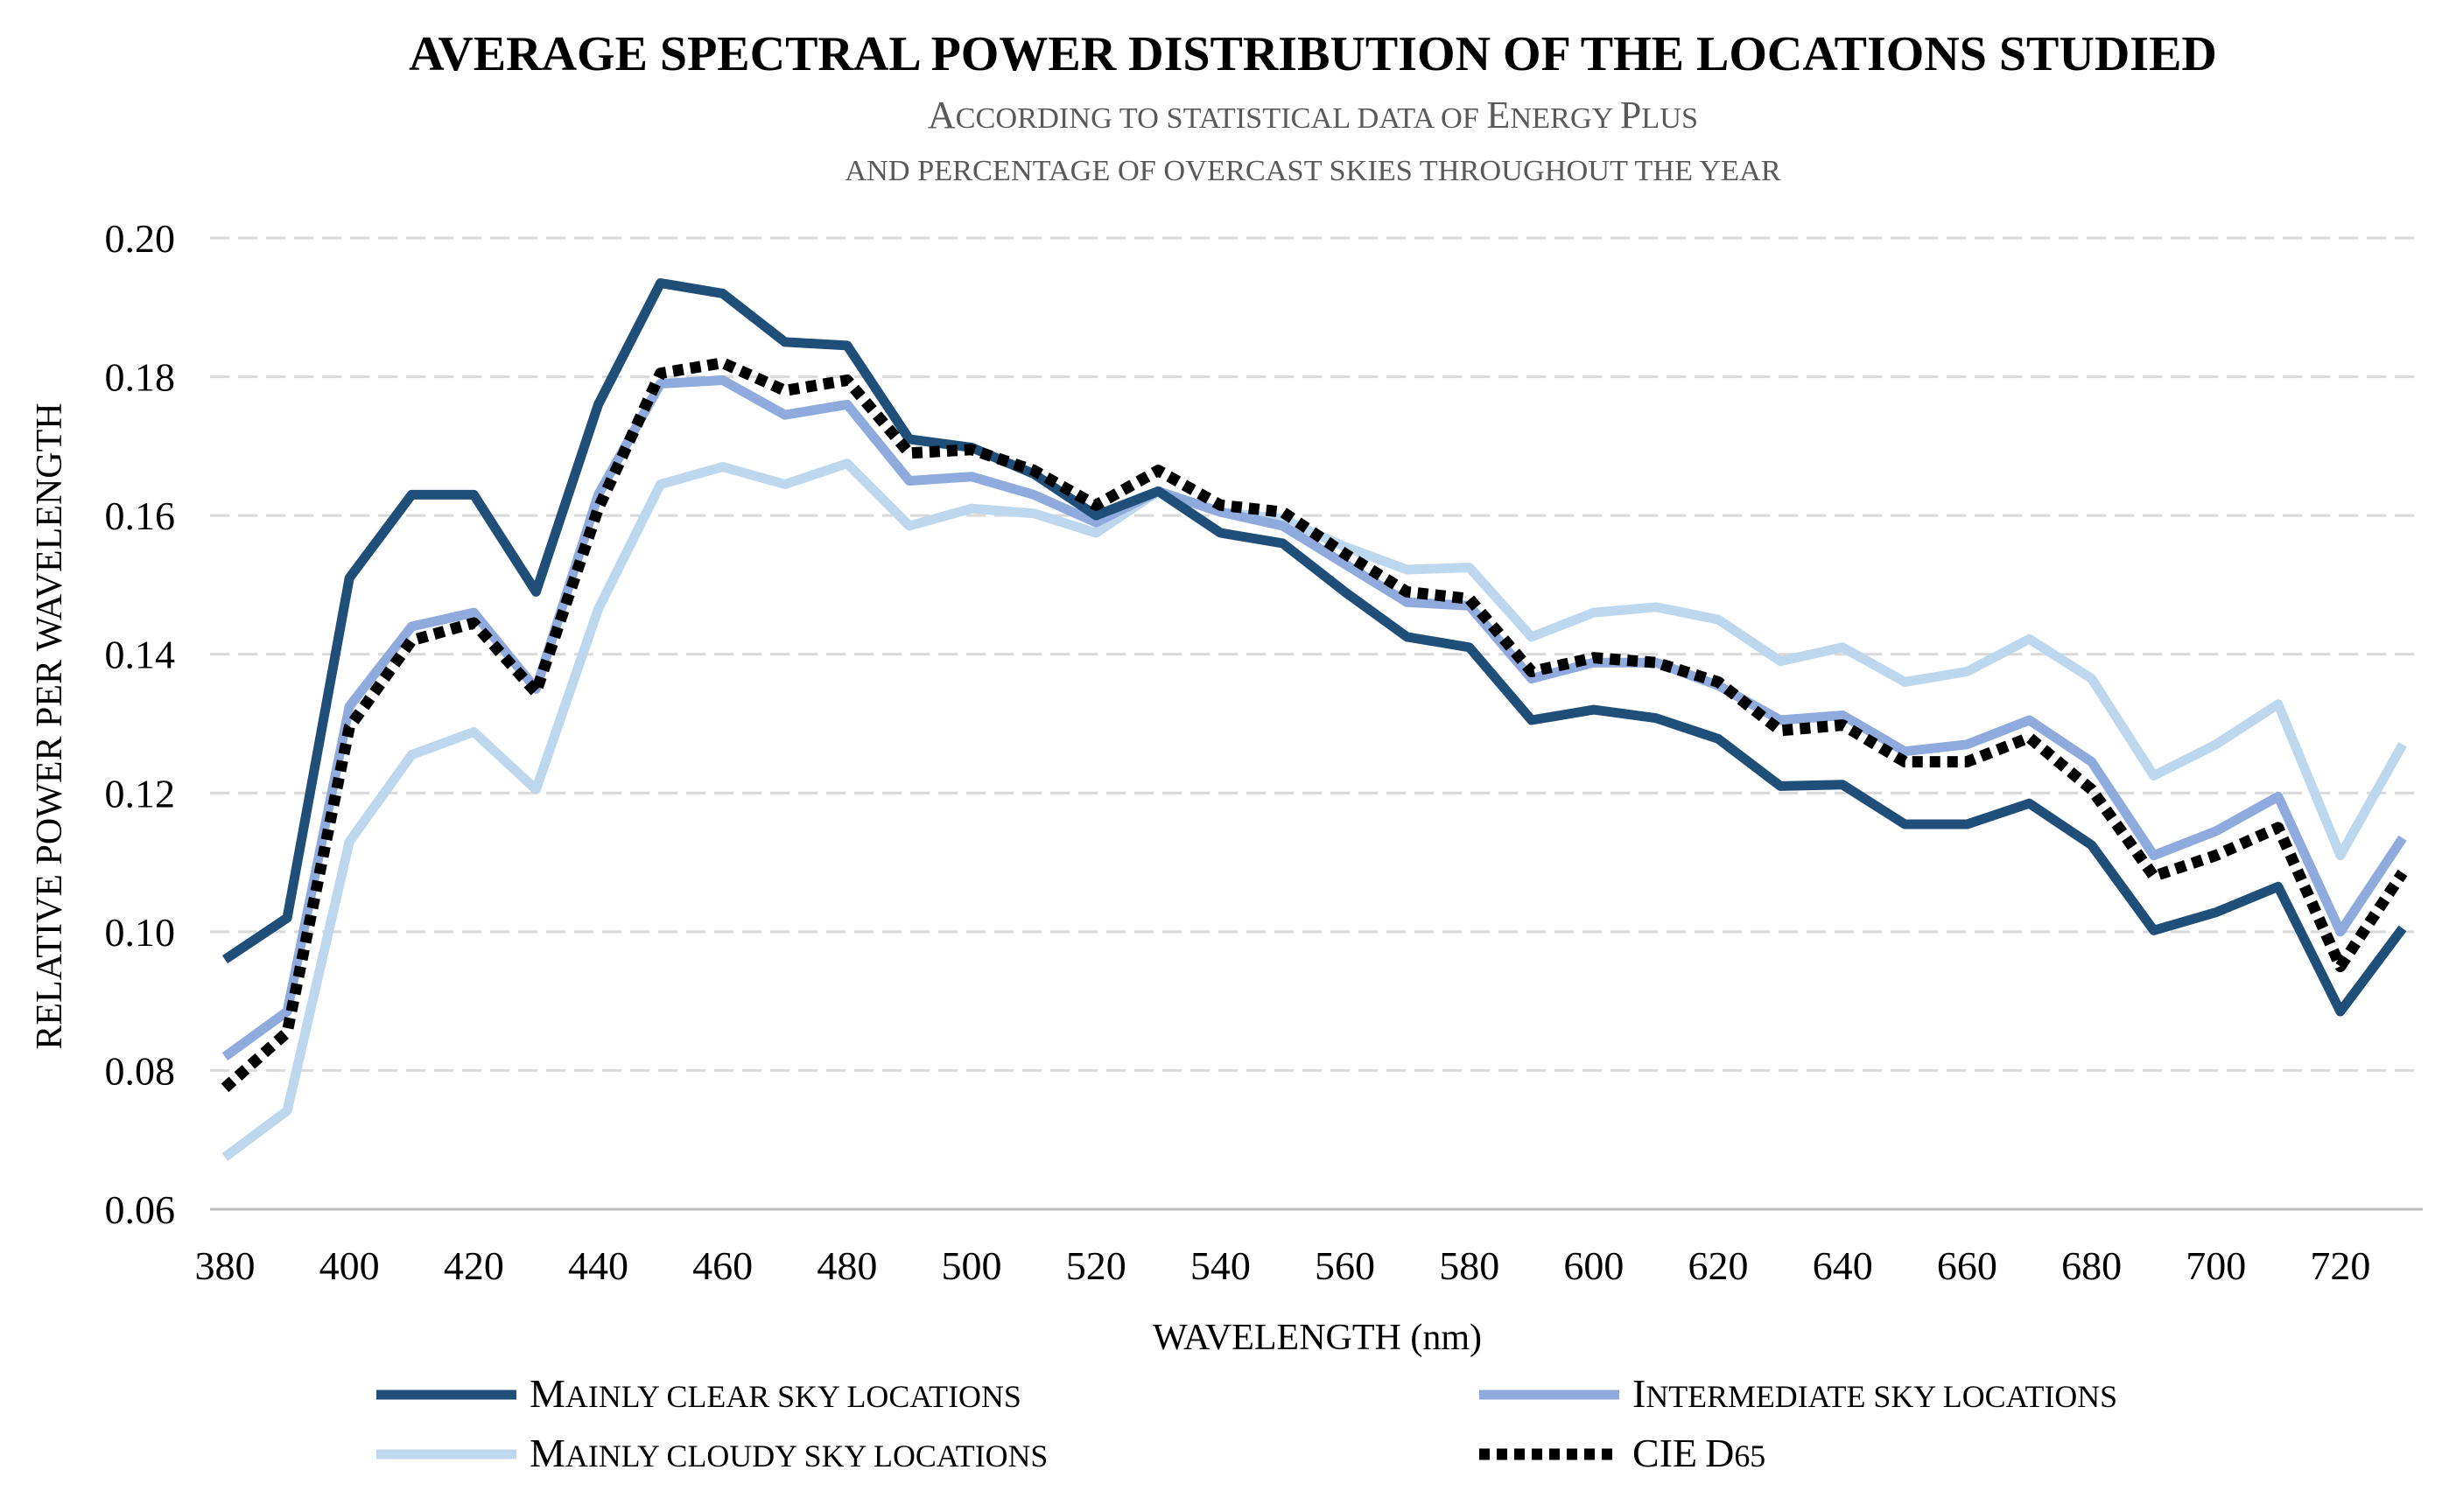  Describe the element at coordinates (1967, 1265) in the screenshot. I see `x-tick-label: 660` at that location.